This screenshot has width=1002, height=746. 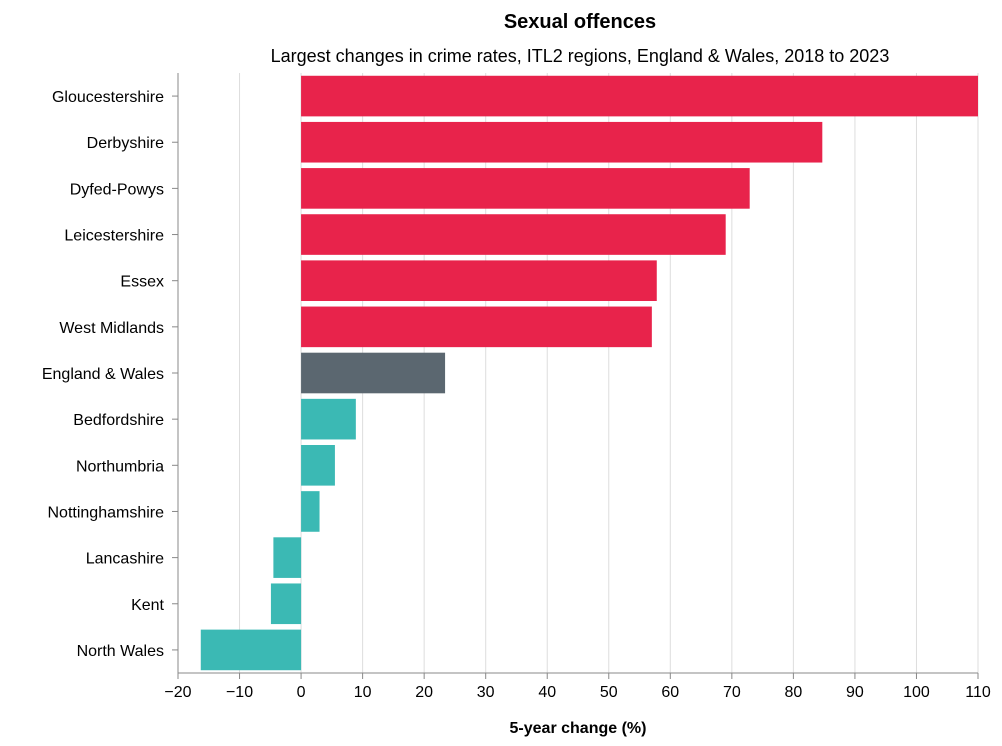 I want to click on x-tick-label-6: 40, so click(x=547, y=692).